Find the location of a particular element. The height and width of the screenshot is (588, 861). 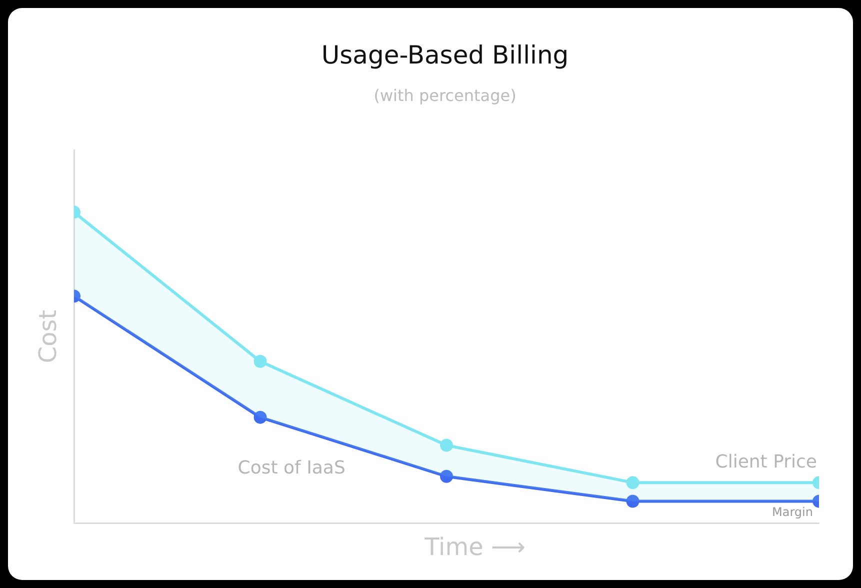

series-label: Cost of IaaS is located at coordinates (292, 468).